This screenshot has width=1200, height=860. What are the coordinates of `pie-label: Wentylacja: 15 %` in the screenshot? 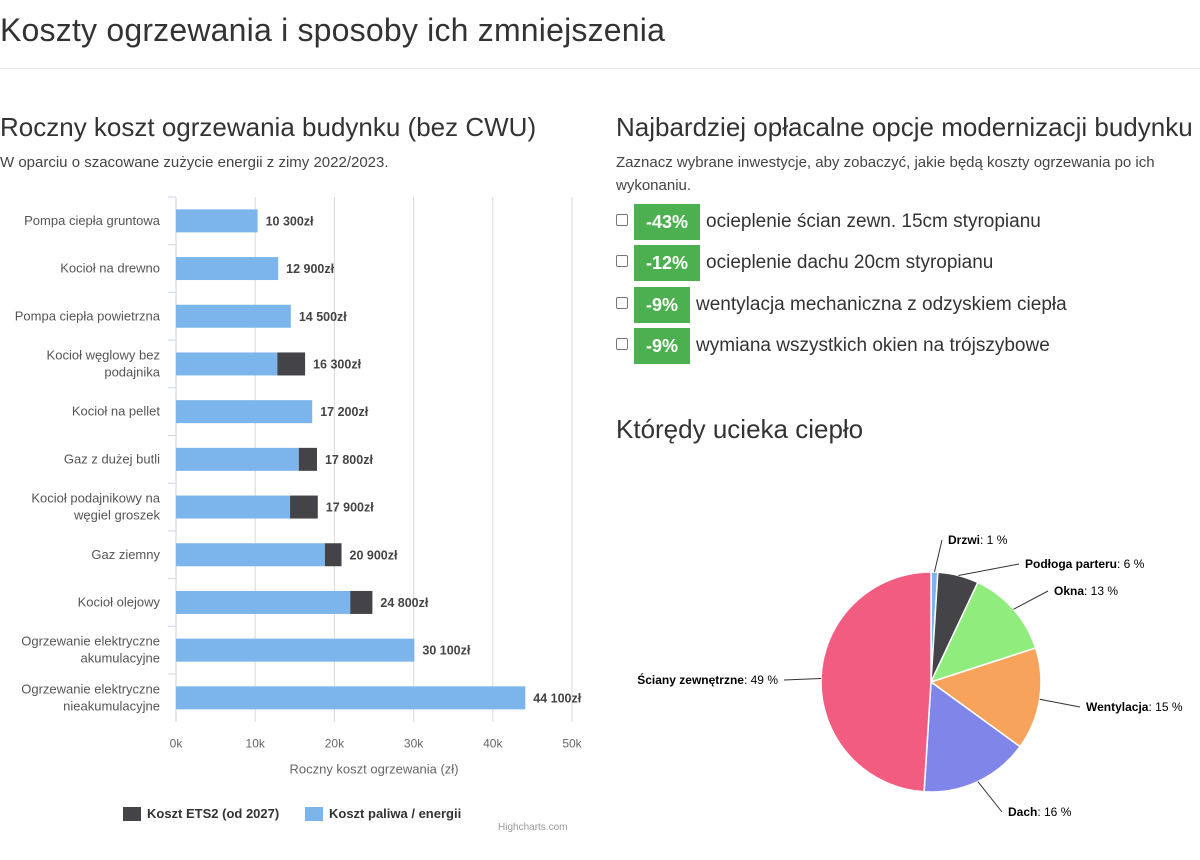 It's located at (1134, 707).